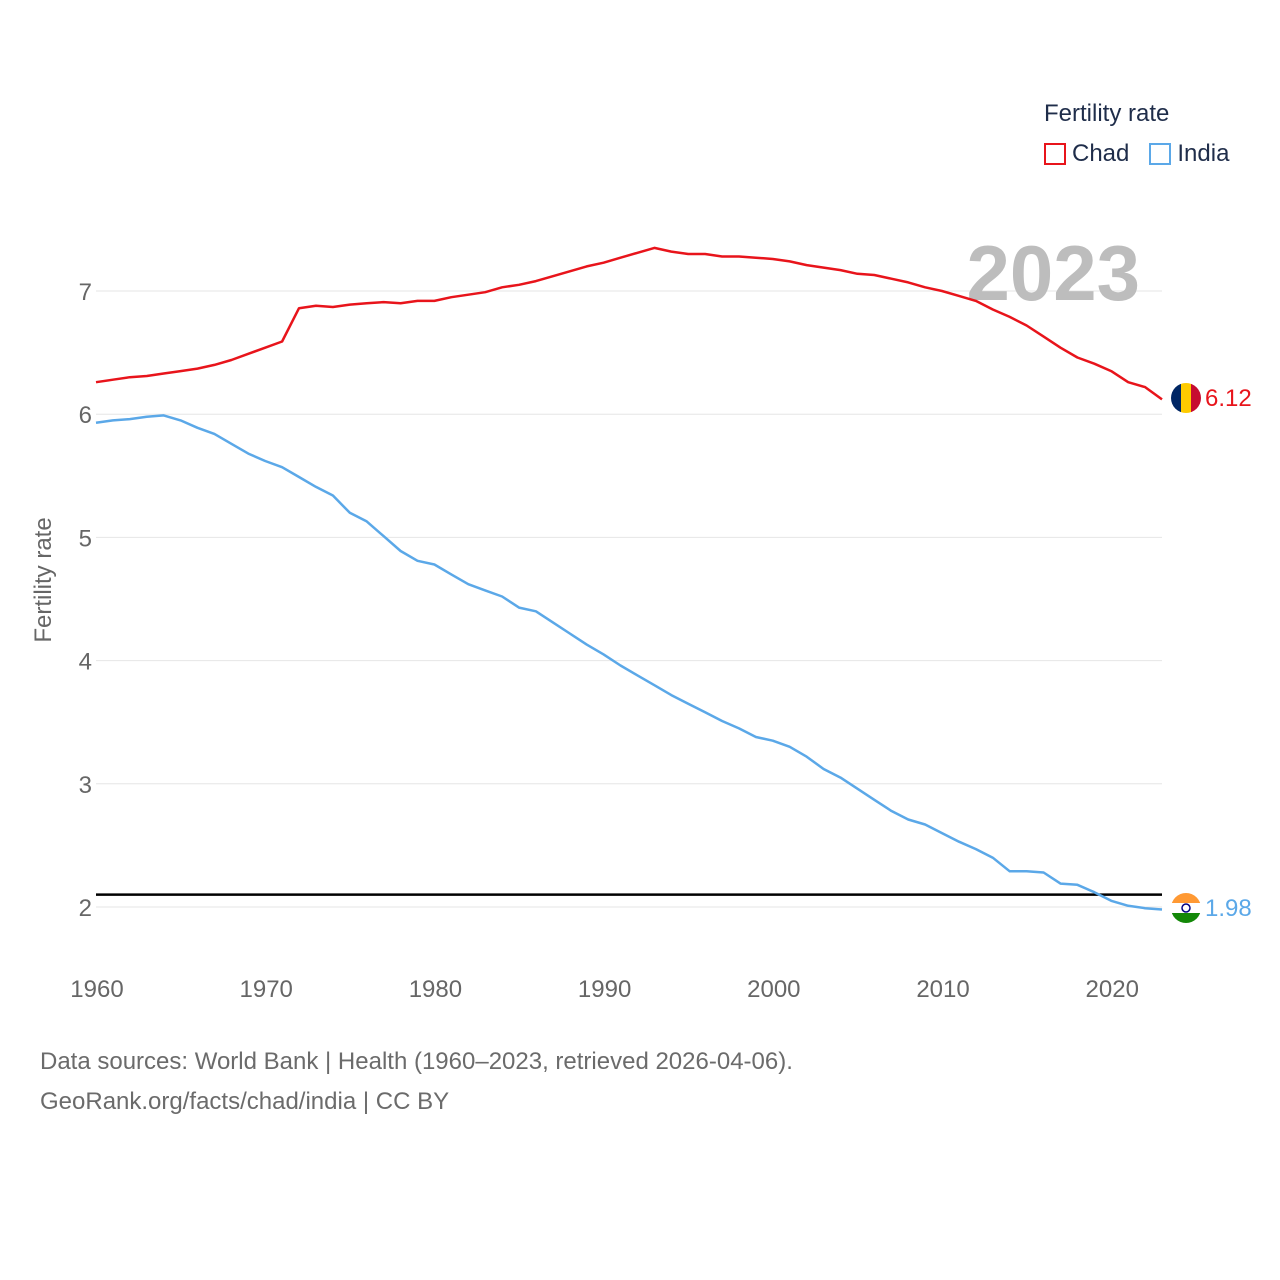 This screenshot has width=1280, height=1280. Describe the element at coordinates (85, 415) in the screenshot. I see `y-tick-label: 6` at that location.